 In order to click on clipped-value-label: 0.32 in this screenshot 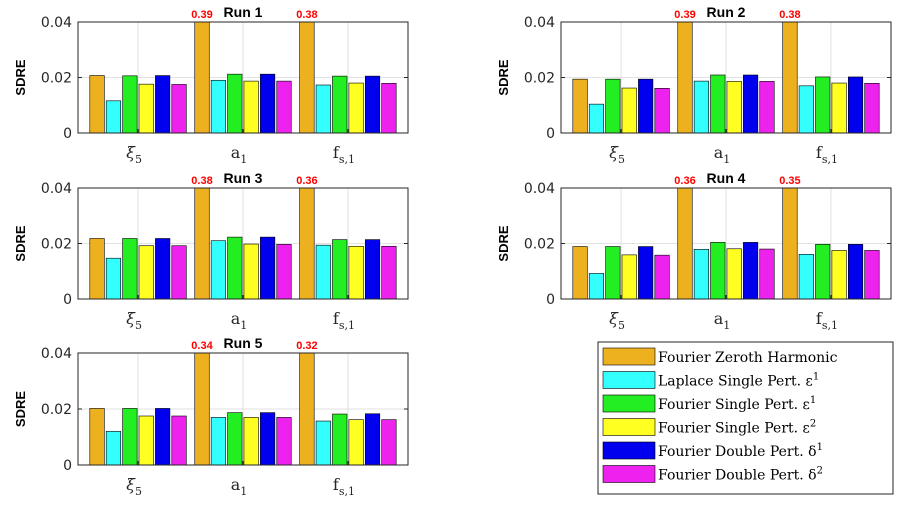, I will do `click(306, 346)`.